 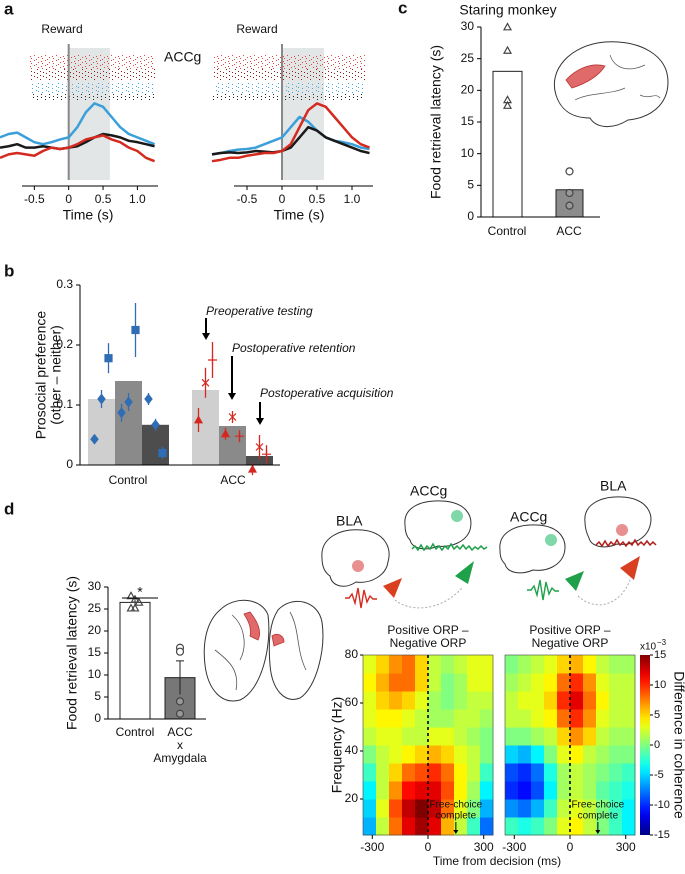 I want to click on panel-letter: a, so click(x=9, y=9).